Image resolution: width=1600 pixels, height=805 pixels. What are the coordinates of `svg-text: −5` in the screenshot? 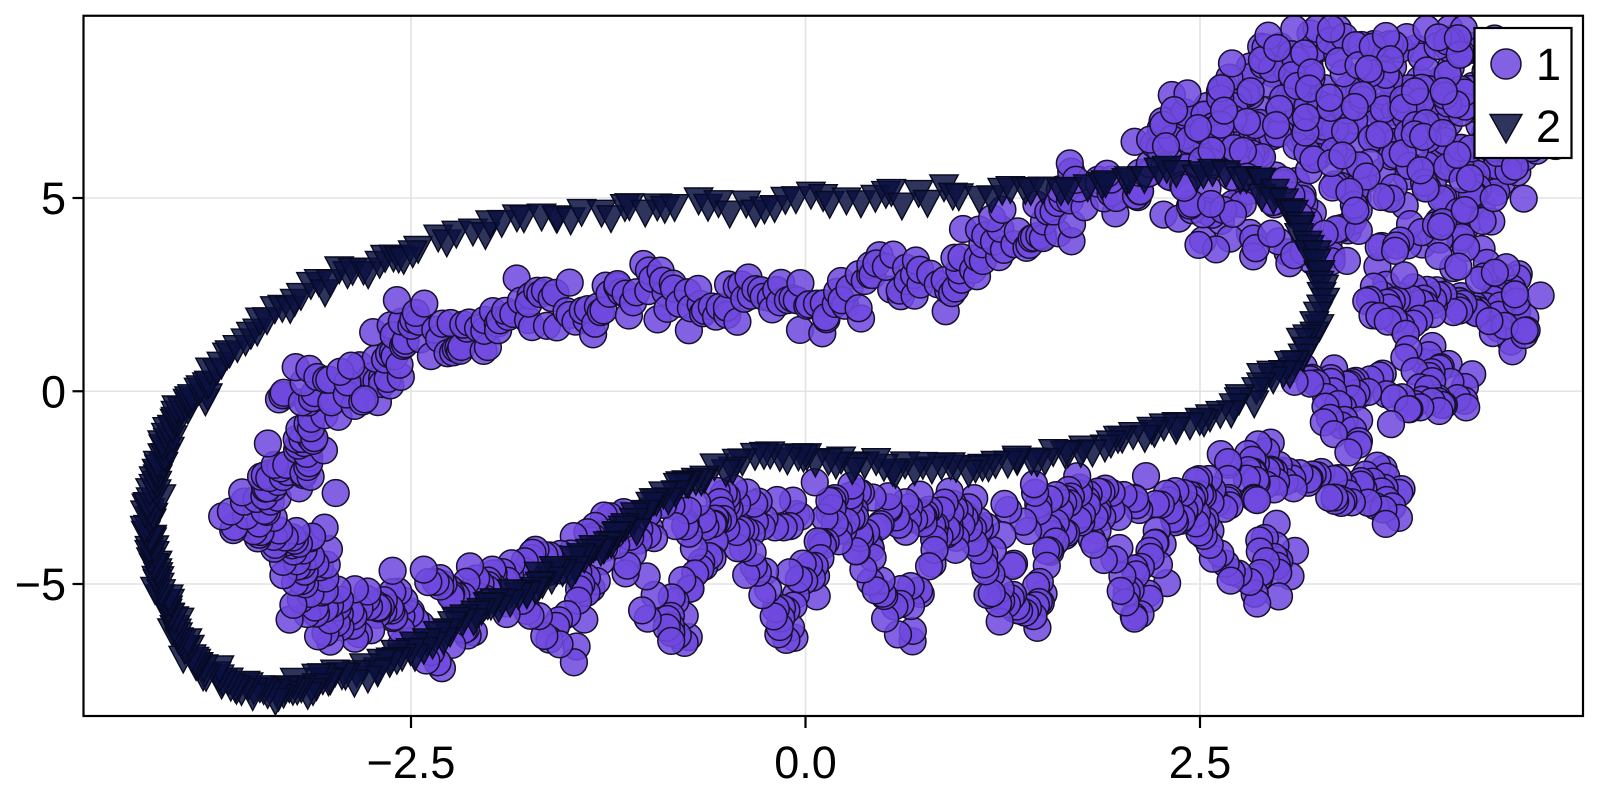 It's located at (40, 584).